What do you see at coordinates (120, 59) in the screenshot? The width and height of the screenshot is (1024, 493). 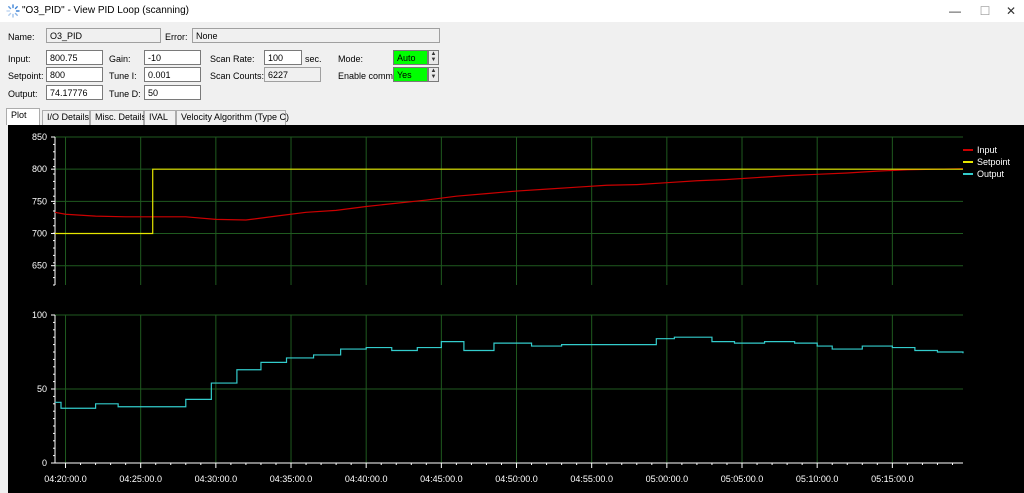 I see `gain-label: Gain:` at bounding box center [120, 59].